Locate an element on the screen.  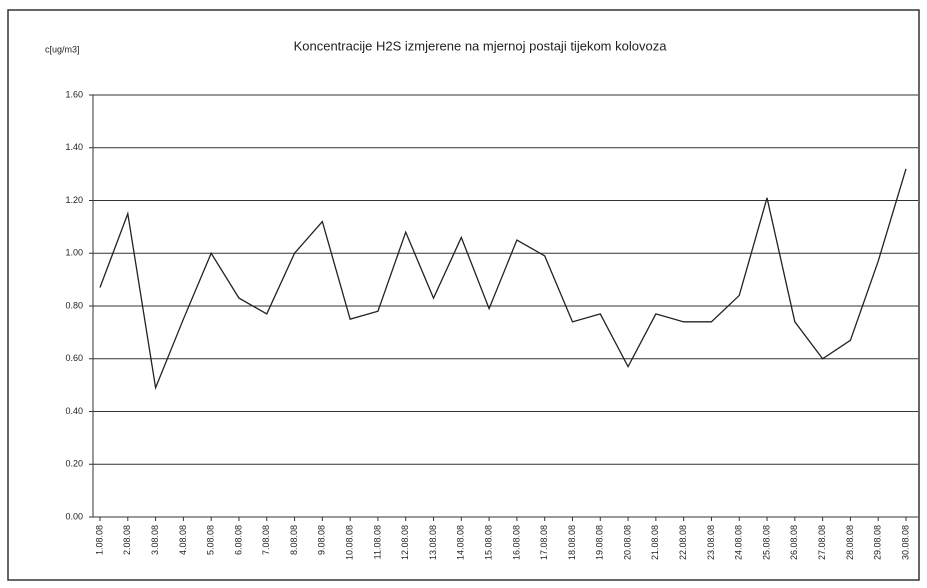
x-tick-label: 10.08.08 is located at coordinates (350, 542).